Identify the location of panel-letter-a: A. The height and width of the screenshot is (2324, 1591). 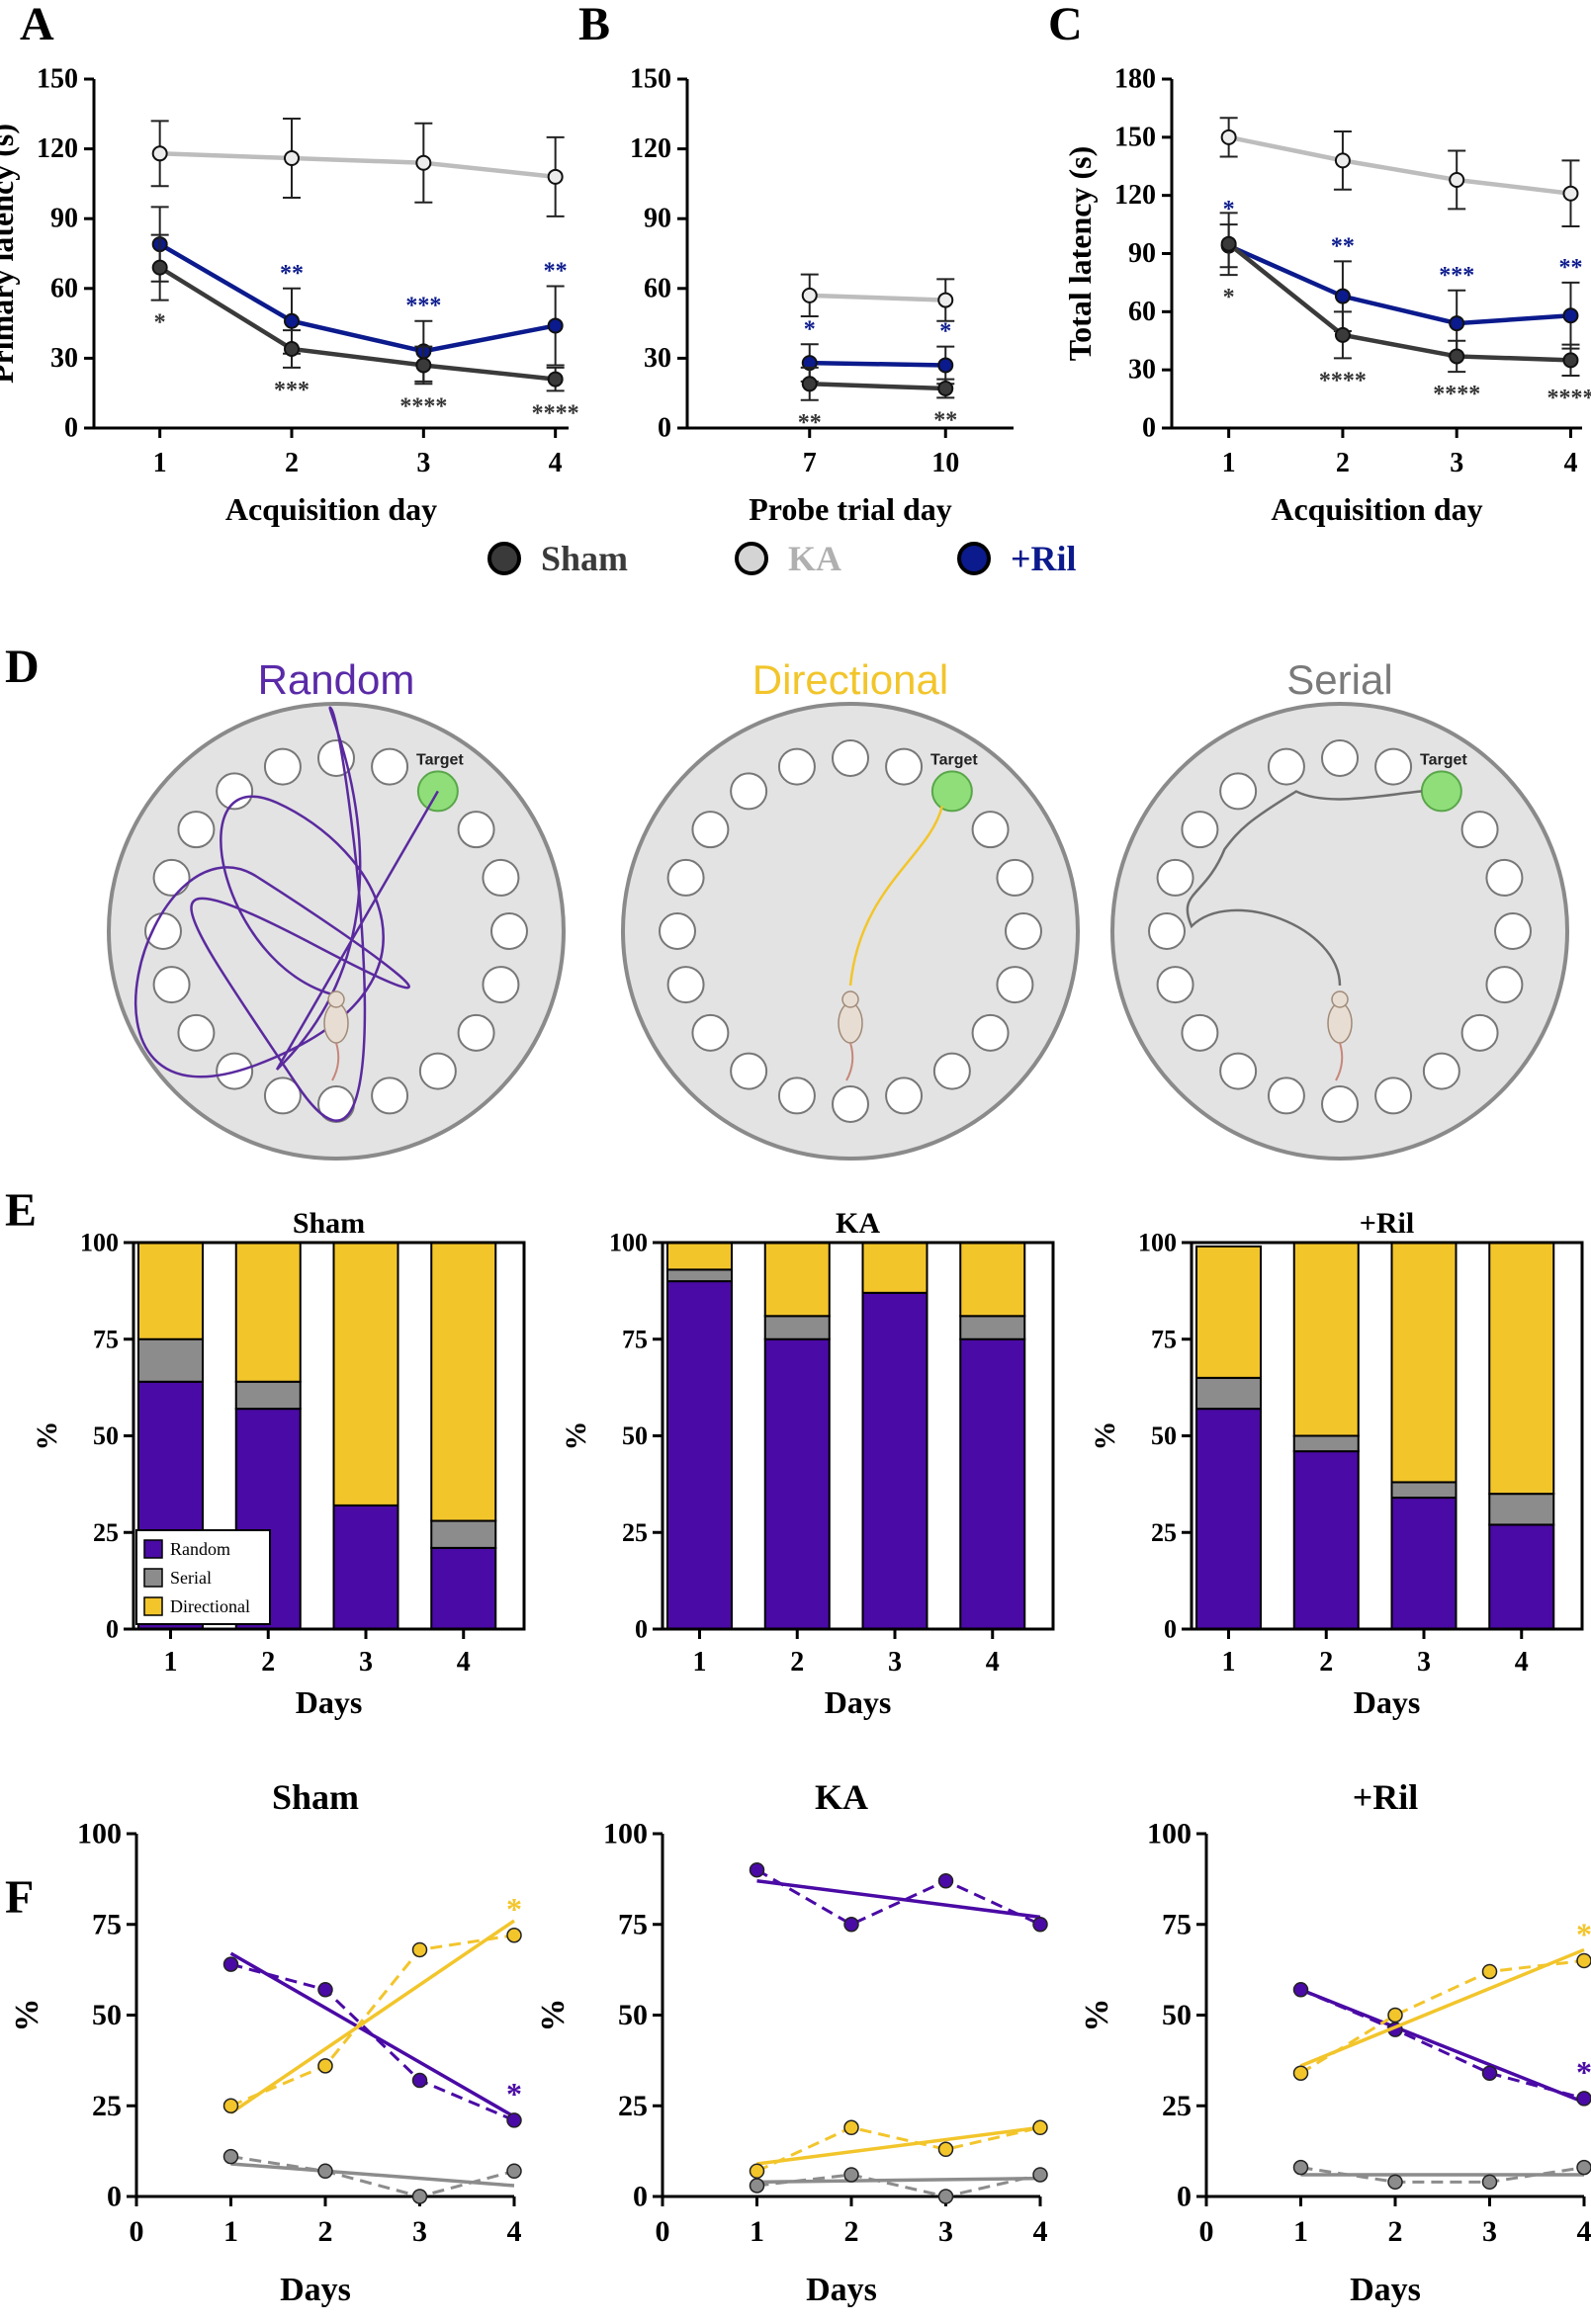
(37, 25).